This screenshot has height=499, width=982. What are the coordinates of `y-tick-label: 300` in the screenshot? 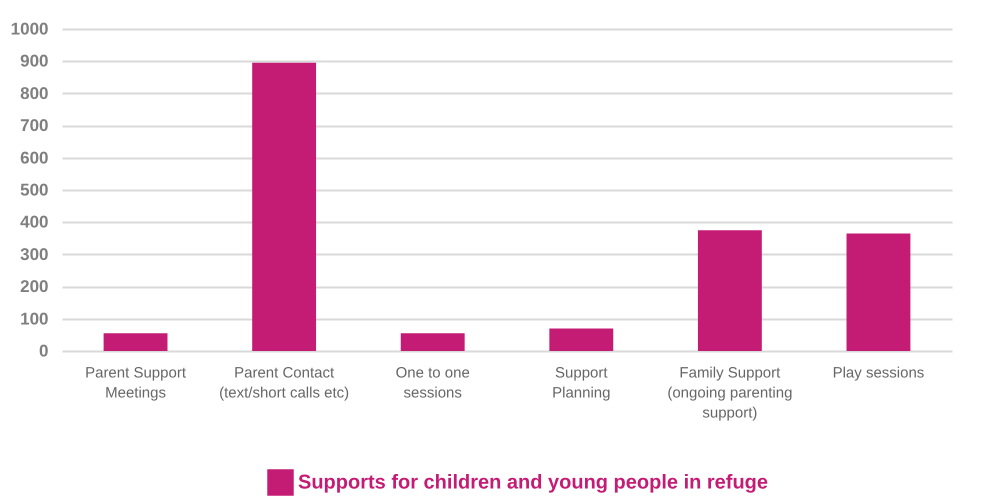 It's located at (34, 254).